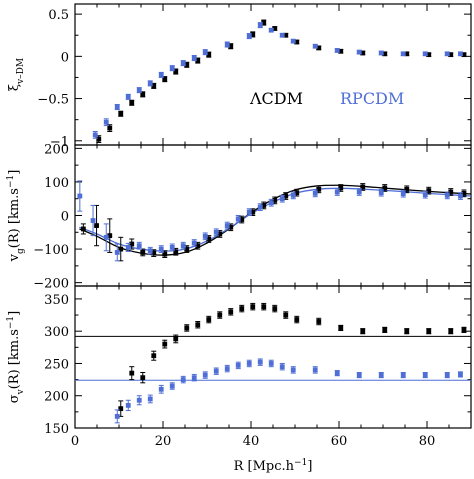  I want to click on y-tick-label: 250, so click(56, 364).